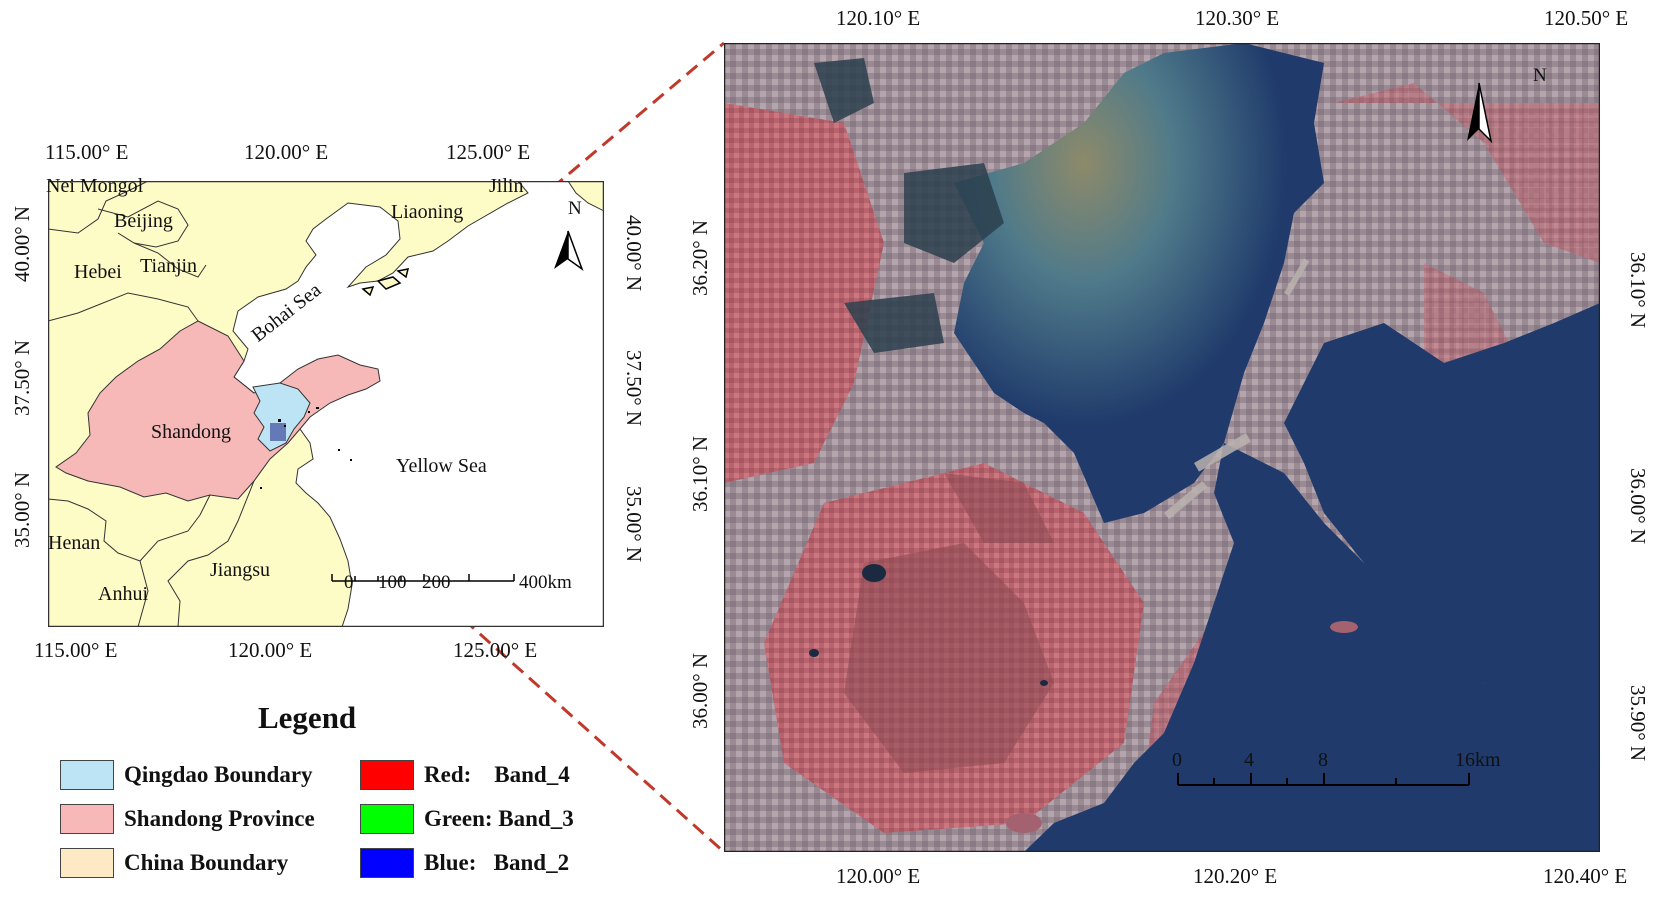 The width and height of the screenshot is (1654, 899). I want to click on detail-left-lat-1: 36.20° N, so click(700, 257).